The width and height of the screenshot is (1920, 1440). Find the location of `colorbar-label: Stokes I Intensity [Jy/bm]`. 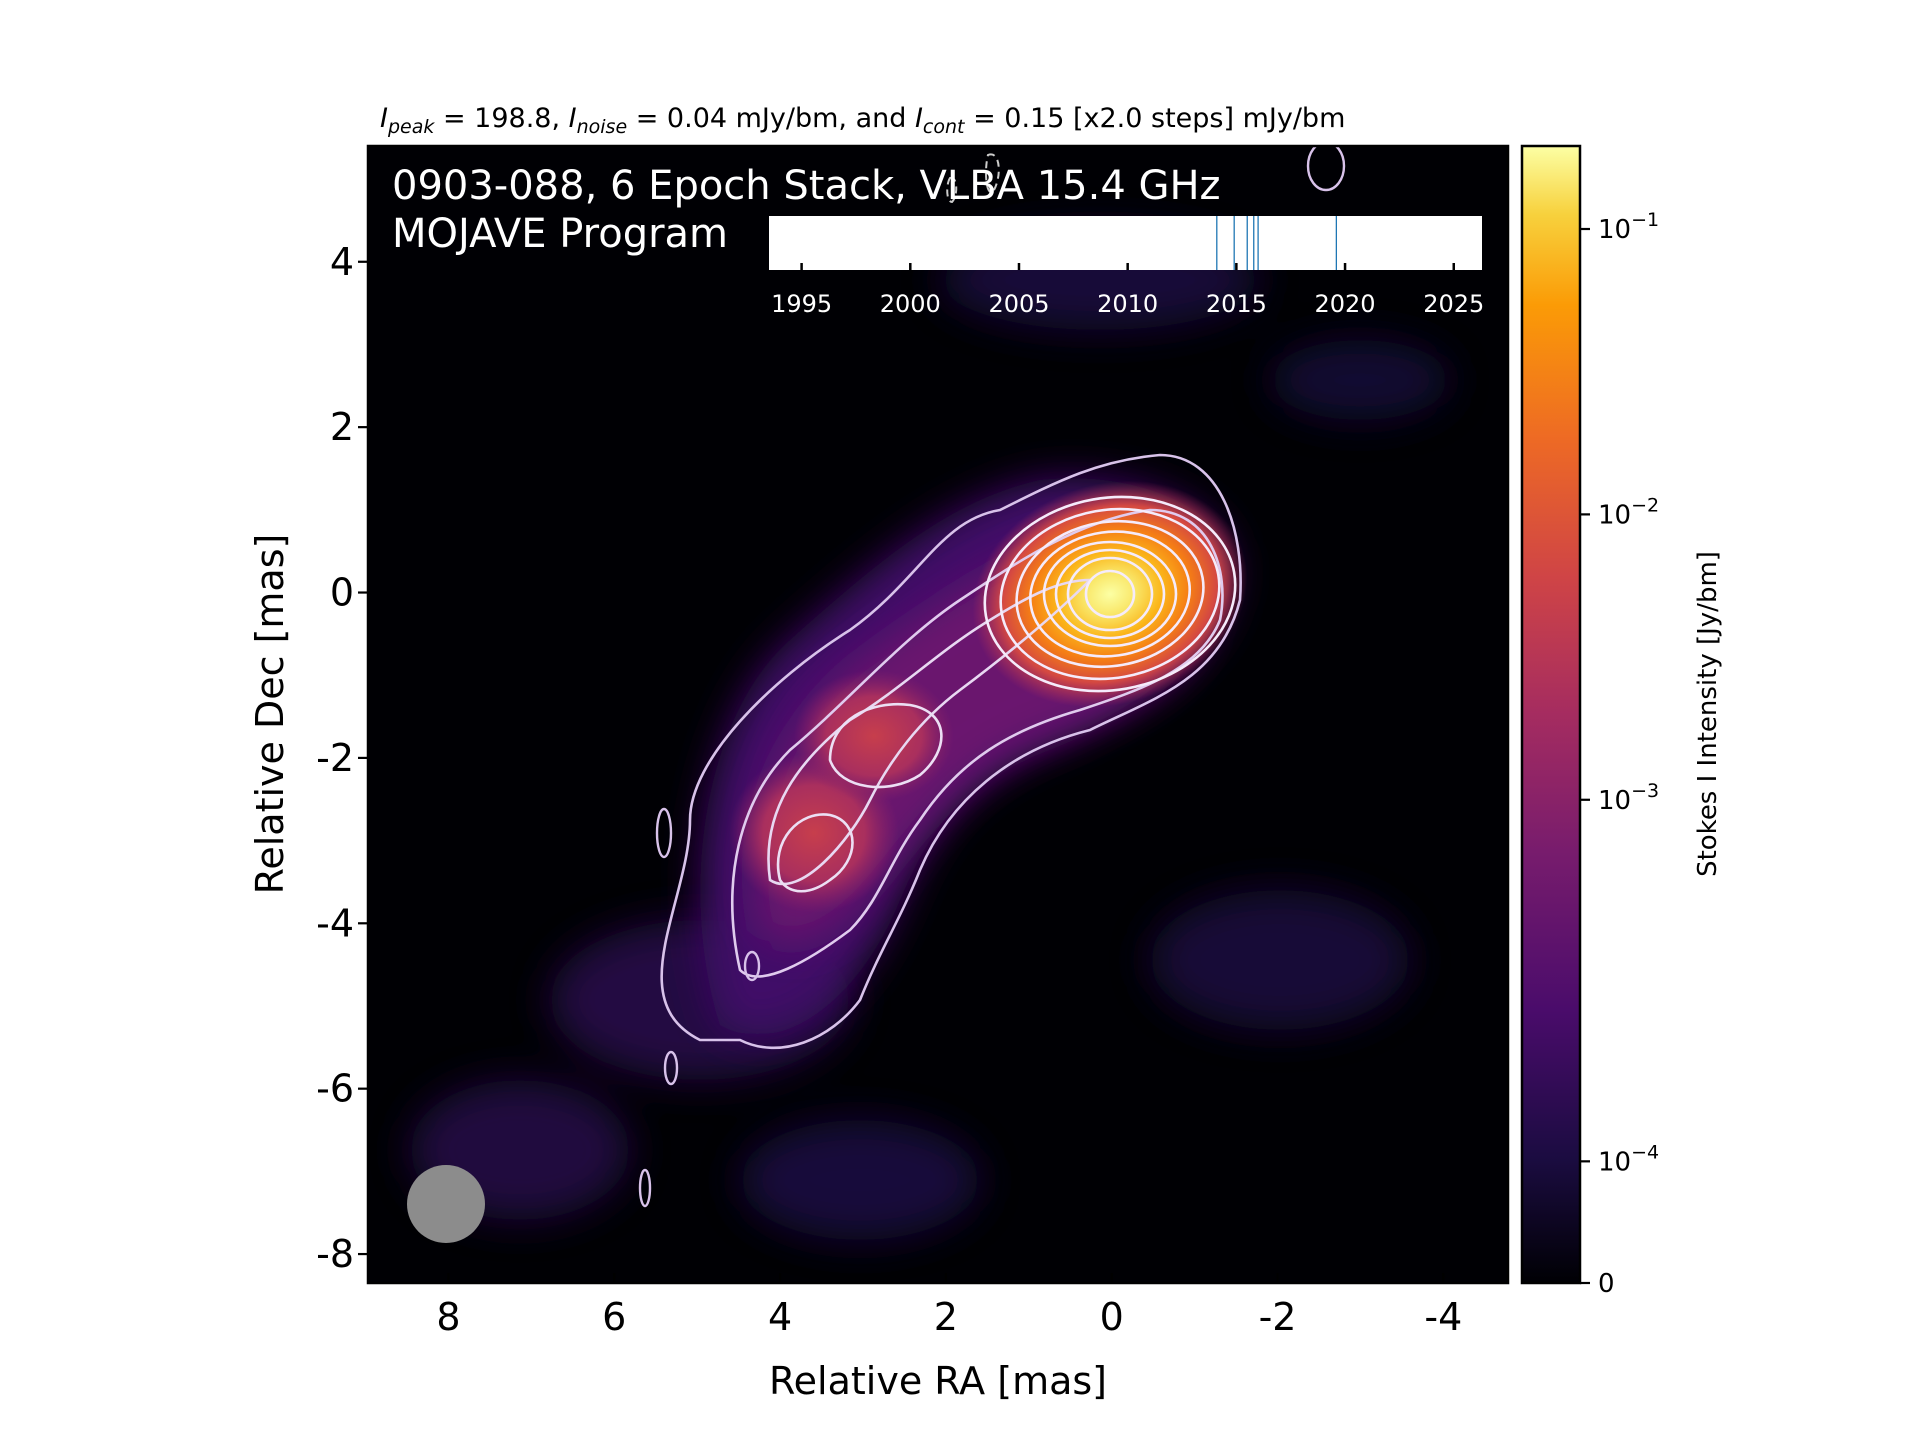

colorbar-label: Stokes I Intensity [Jy/bm] is located at coordinates (1708, 714).